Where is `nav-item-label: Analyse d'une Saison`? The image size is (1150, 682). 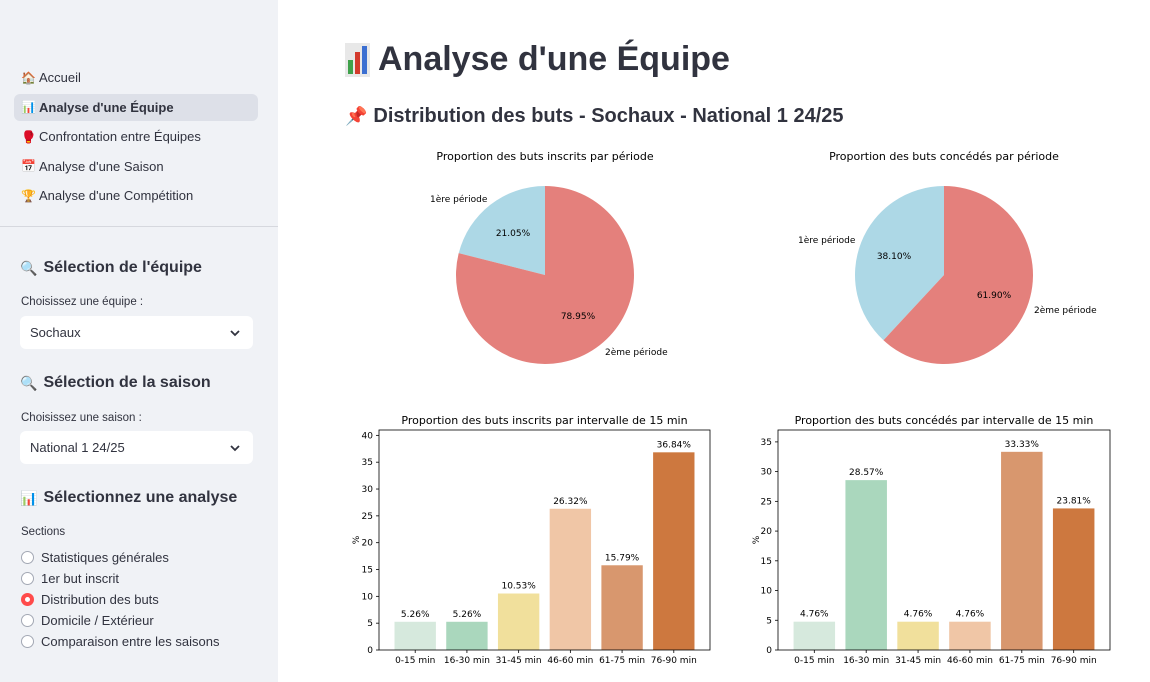 nav-item-label: Analyse d'une Saison is located at coordinates (101, 166).